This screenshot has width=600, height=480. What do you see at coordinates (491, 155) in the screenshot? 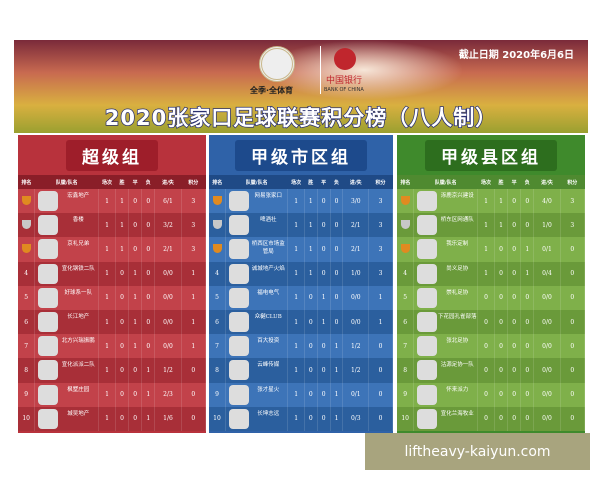
I see `group-header: 甲级县区组` at bounding box center [491, 155].